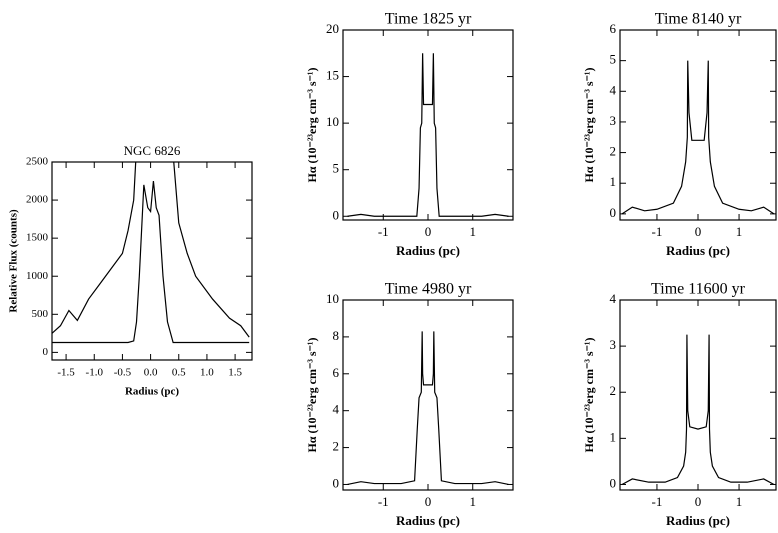  Describe the element at coordinates (152, 150) in the screenshot. I see `chart-title: NGC 6826` at that location.